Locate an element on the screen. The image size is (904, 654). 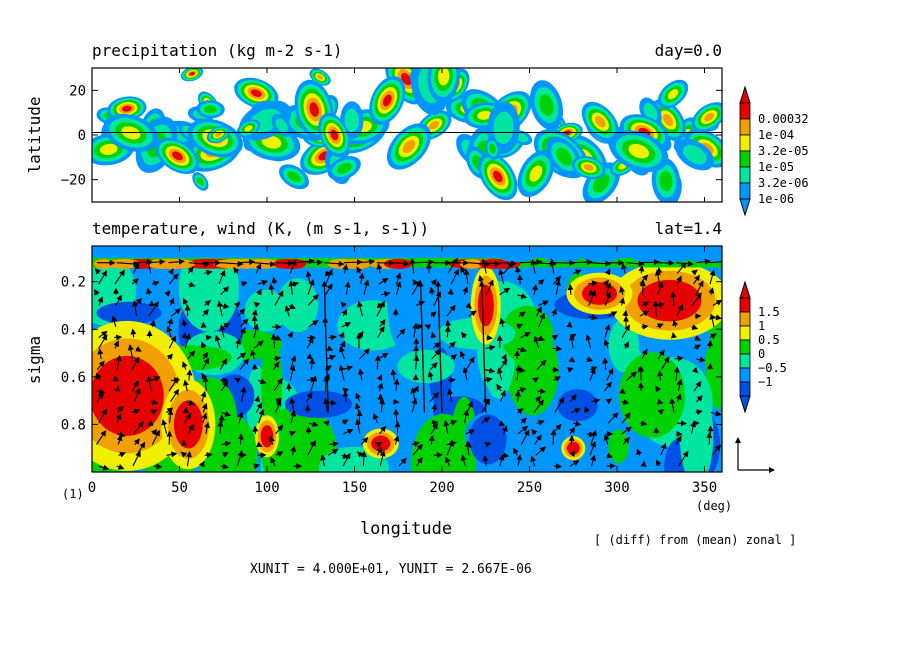
temp-contour is located at coordinates (618, 446).